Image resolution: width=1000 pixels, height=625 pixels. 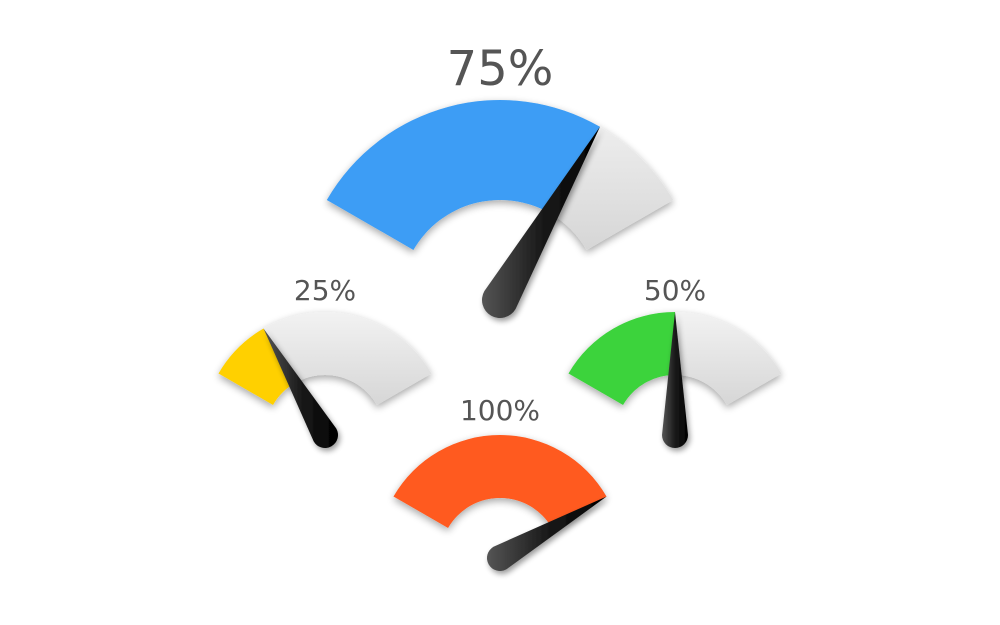 What do you see at coordinates (500, 69) in the screenshot?
I see `gauge-value-label: 75%` at bounding box center [500, 69].